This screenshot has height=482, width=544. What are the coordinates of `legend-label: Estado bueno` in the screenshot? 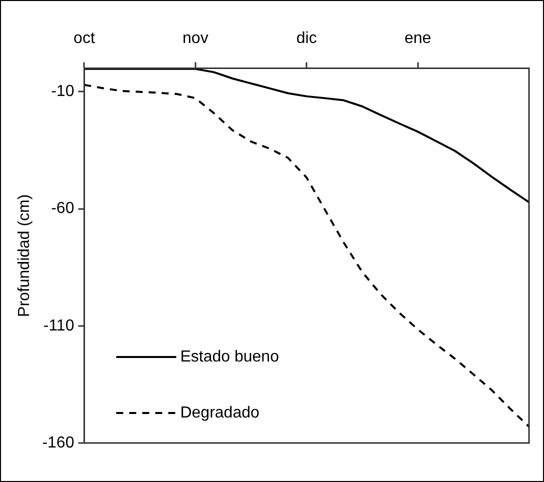 It's located at (230, 357).